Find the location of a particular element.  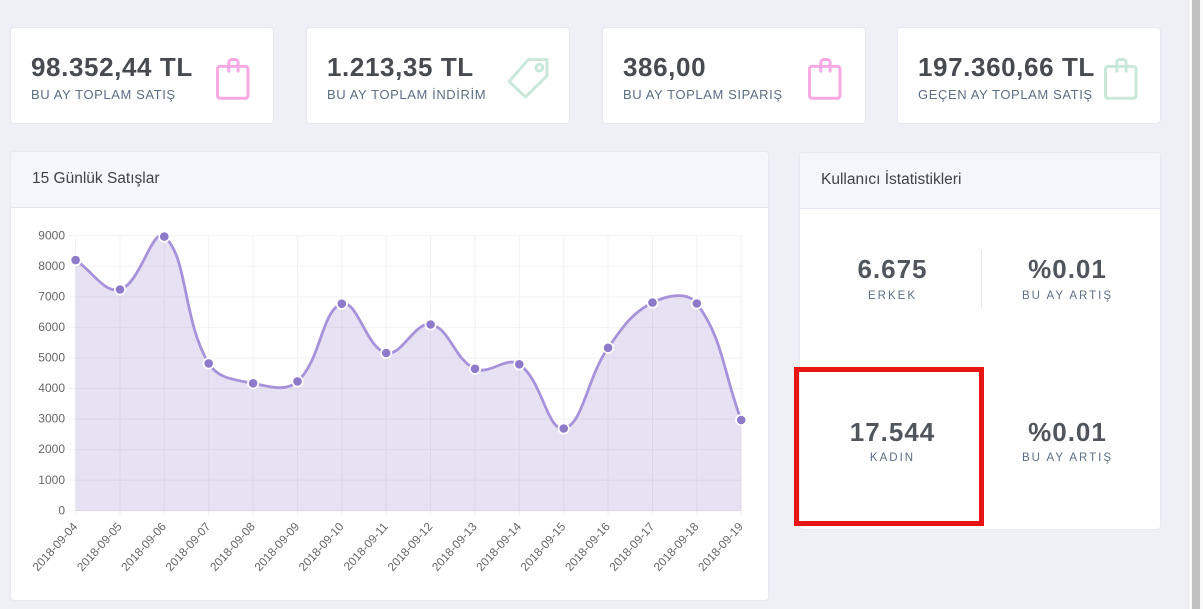

svg-text: 4000 is located at coordinates (51, 388).